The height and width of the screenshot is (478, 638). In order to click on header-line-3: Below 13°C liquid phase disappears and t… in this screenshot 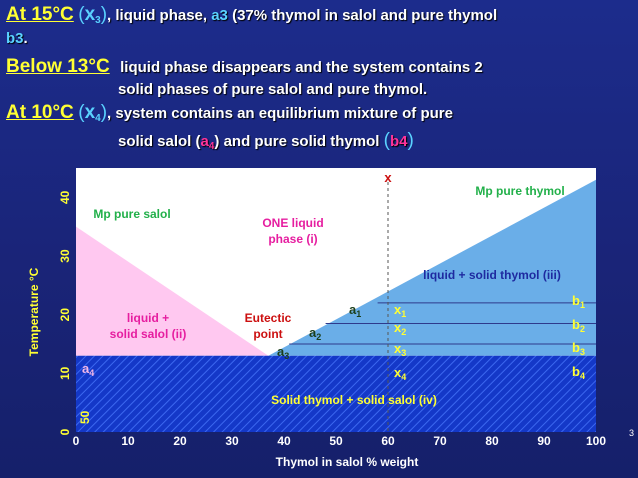, I will do `click(244, 67)`.